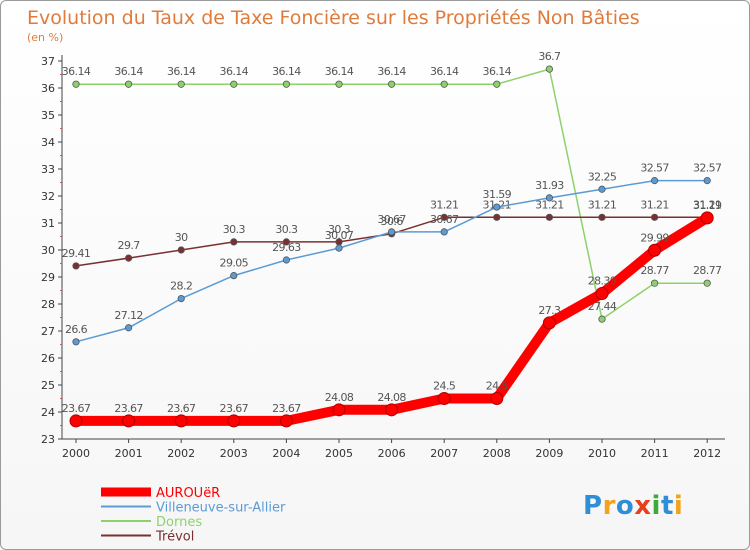 The height and width of the screenshot is (550, 750). Describe the element at coordinates (188, 493) in the screenshot. I see `legend-label: AUROUëR` at that location.